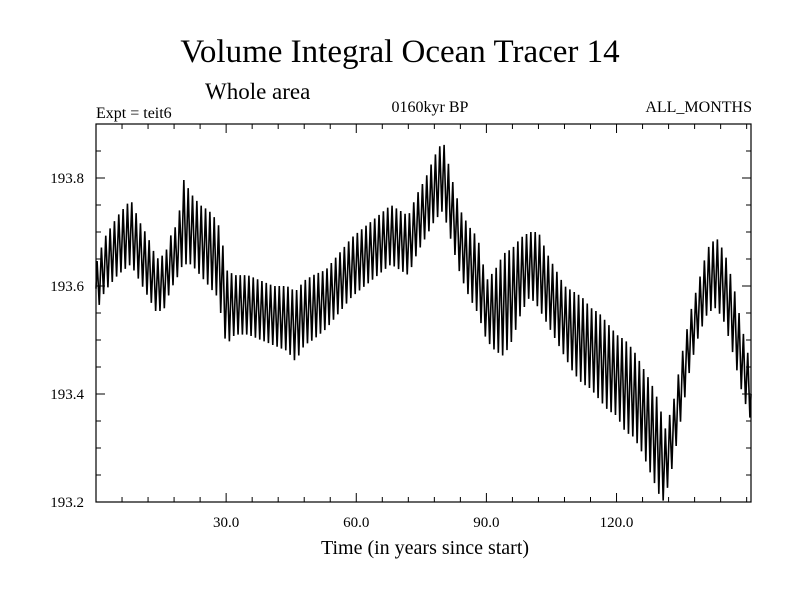 This screenshot has height=600, width=800. I want to click on y-tick-label: 193.4, so click(67, 395).